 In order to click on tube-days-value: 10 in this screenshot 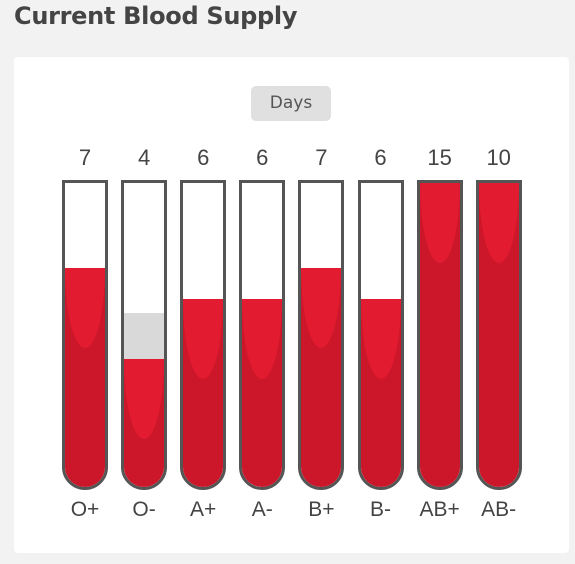, I will do `click(498, 157)`.